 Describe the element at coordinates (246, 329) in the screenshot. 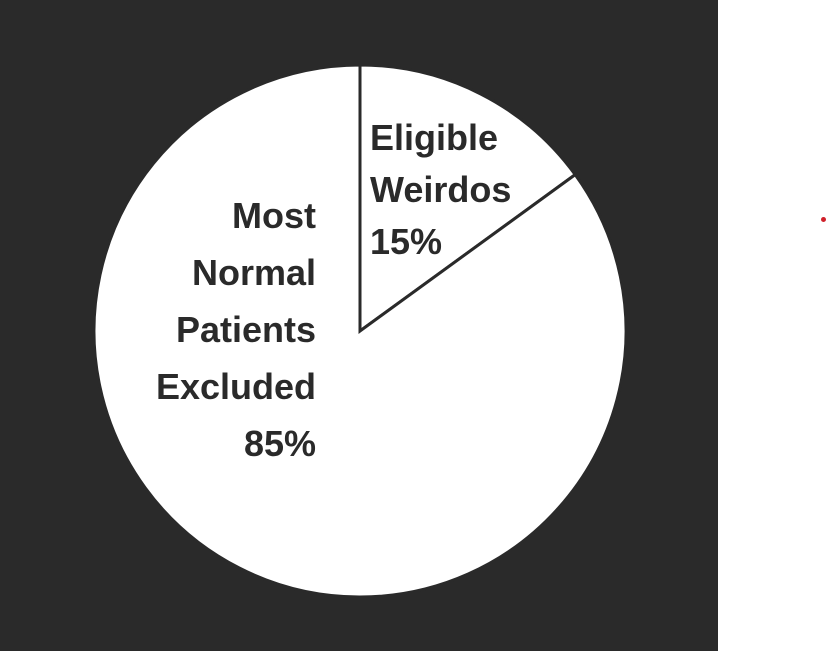

I see `slice-label-line: Patients` at that location.